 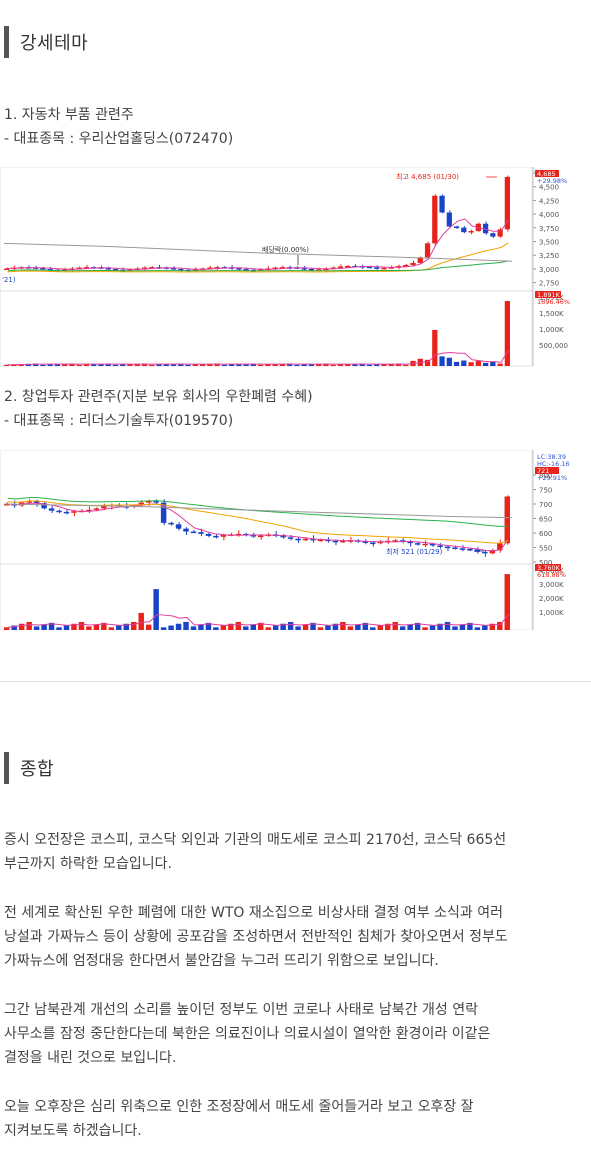 I want to click on y-tick-label: 4,250, so click(x=549, y=201).